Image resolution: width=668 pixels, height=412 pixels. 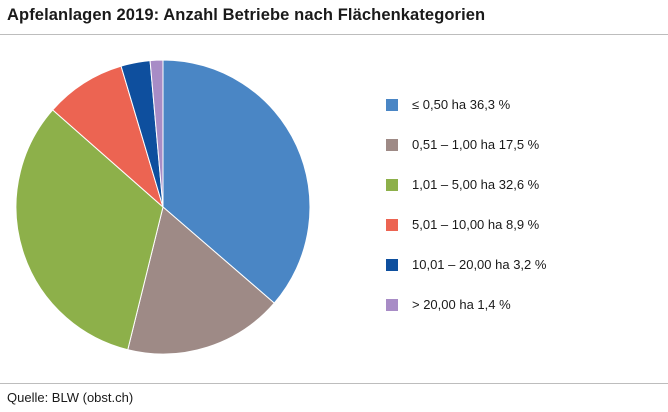 I want to click on legend-label: 1,01 – 5,00 ha 32,6 %, so click(x=476, y=184).